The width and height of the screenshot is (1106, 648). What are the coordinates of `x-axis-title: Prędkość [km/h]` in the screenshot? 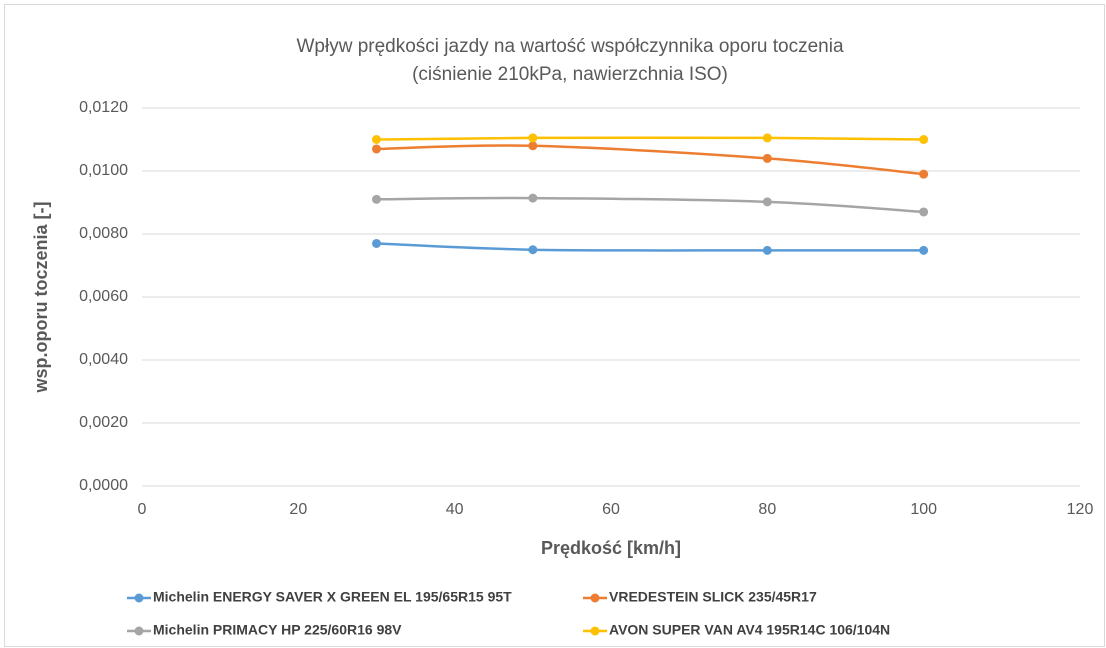 It's located at (611, 548).